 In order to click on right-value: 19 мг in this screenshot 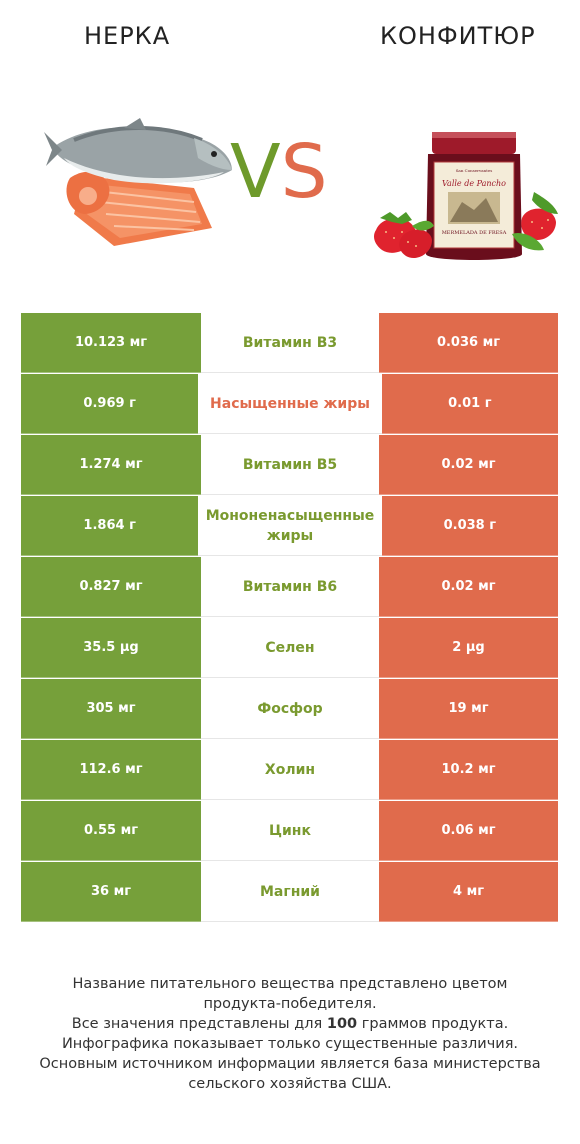, I will do `click(468, 709)`.